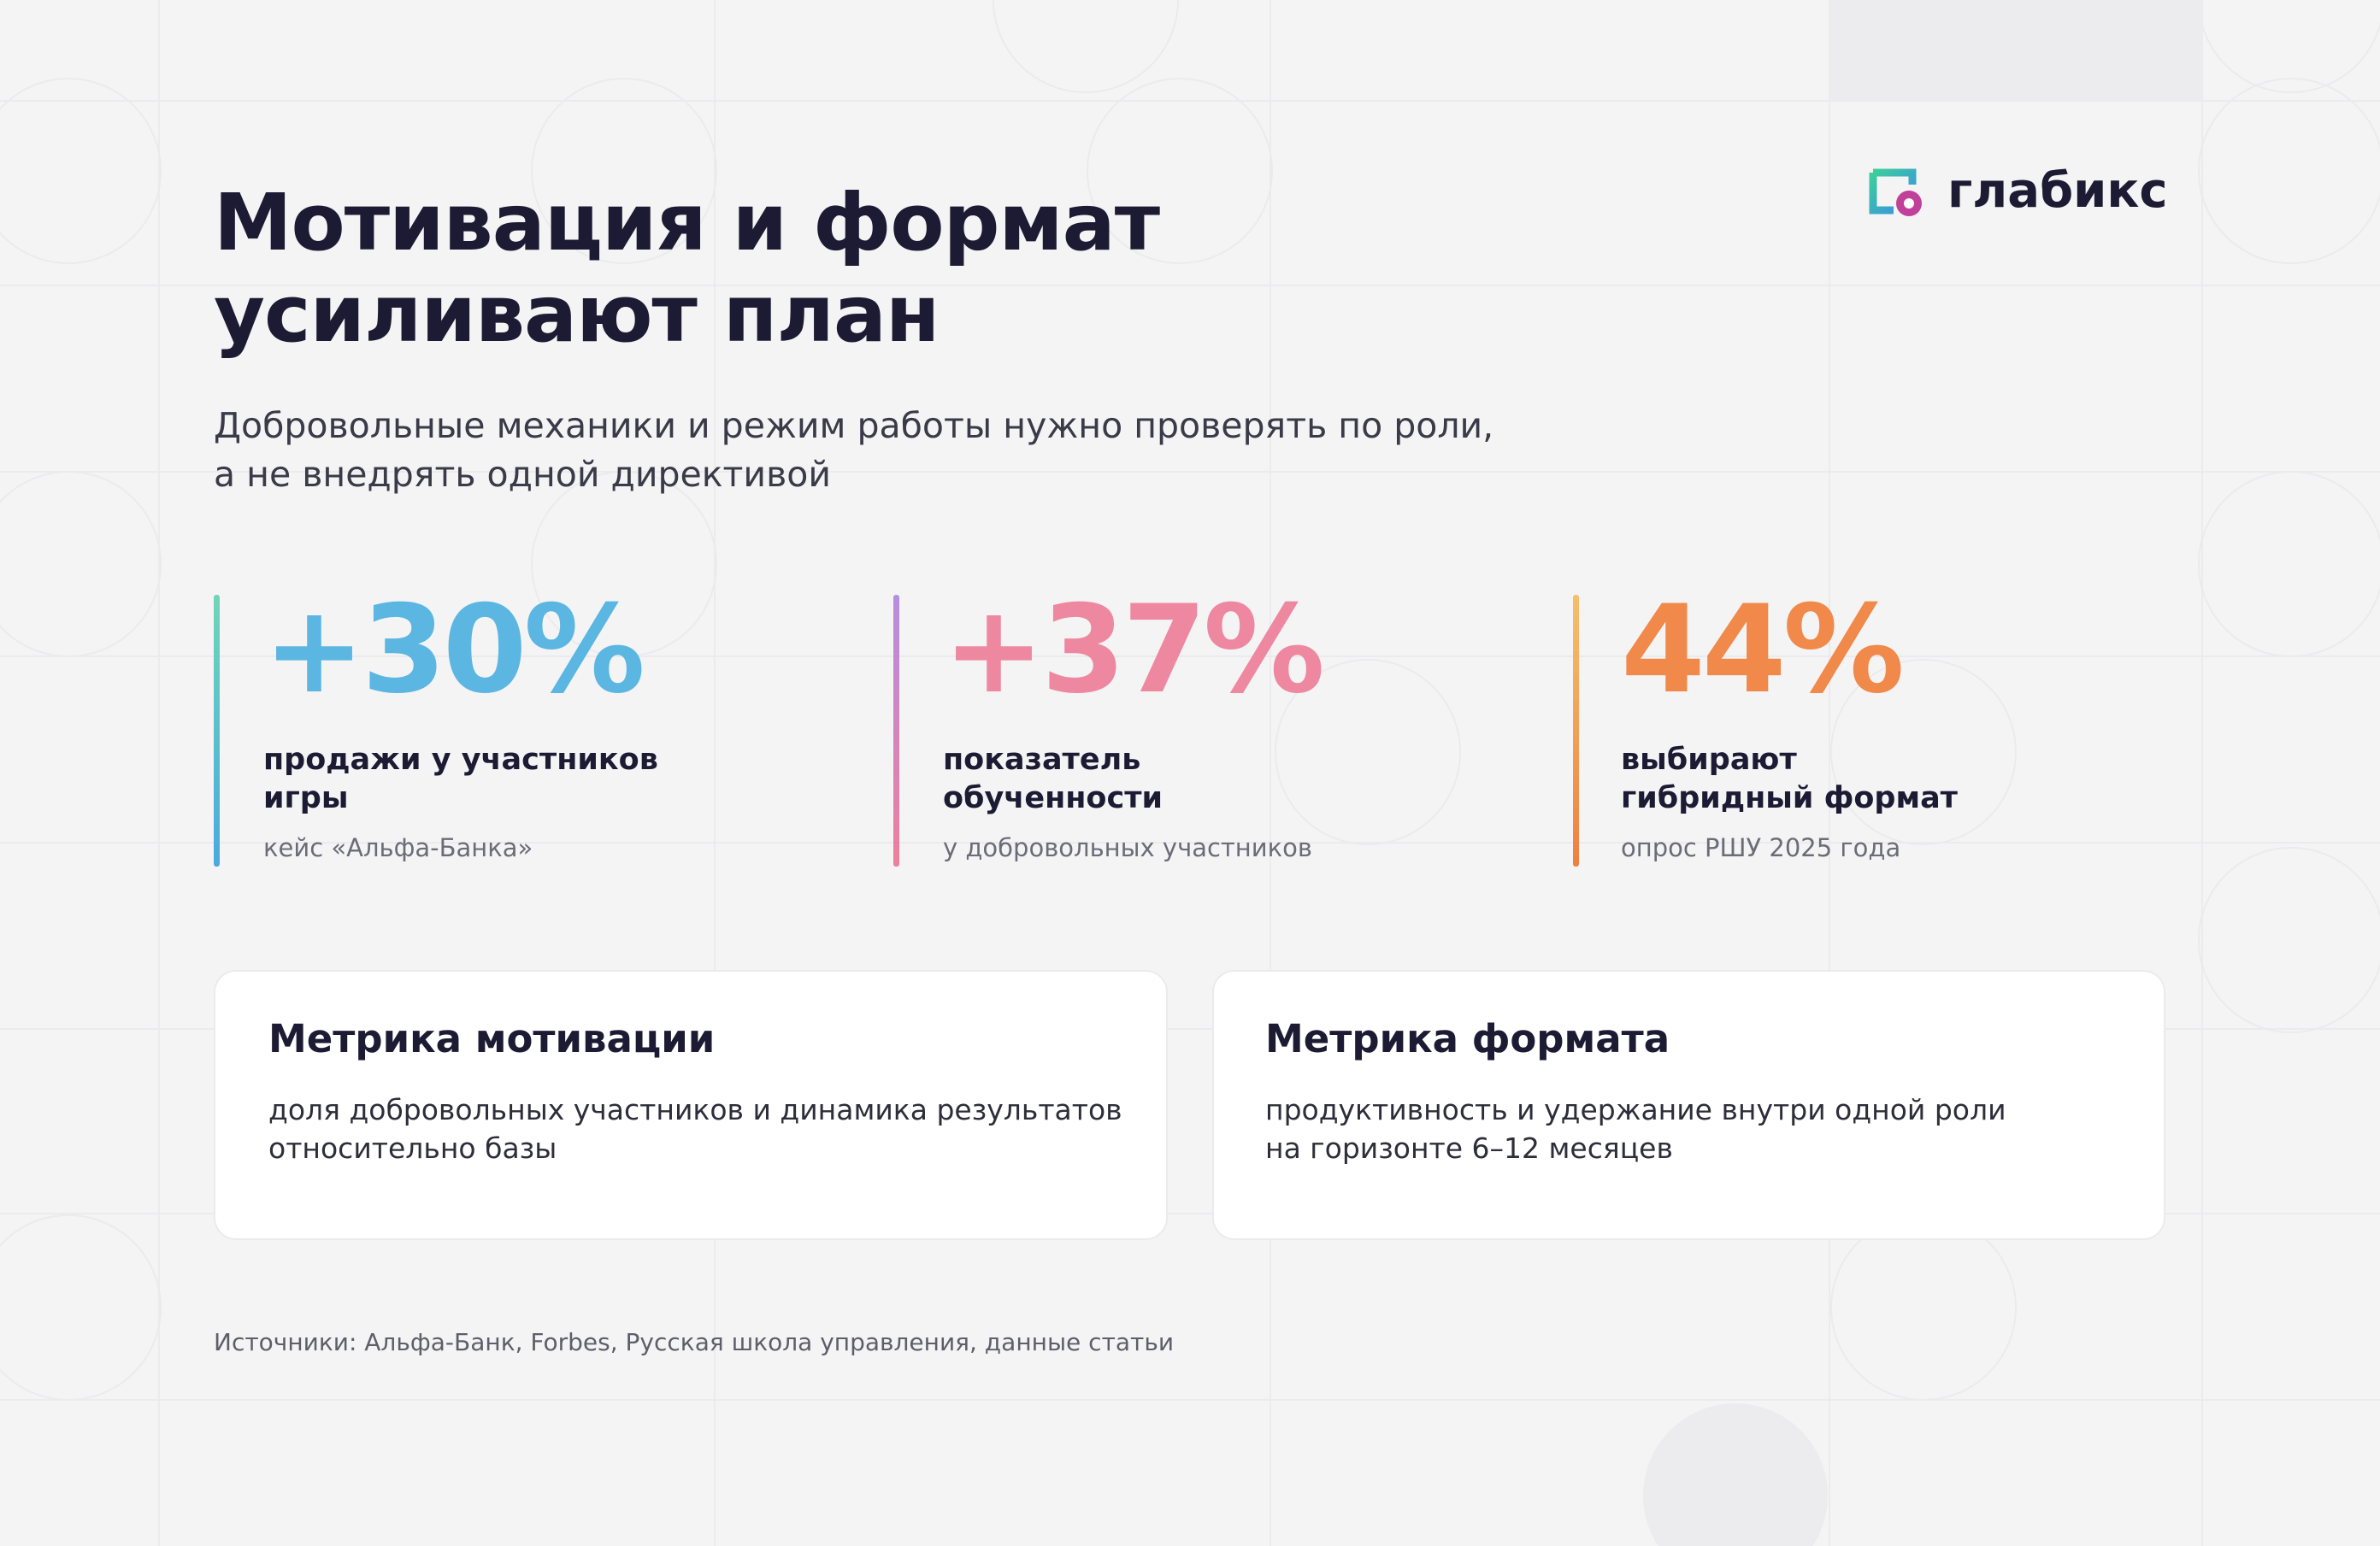  Describe the element at coordinates (460, 760) in the screenshot. I see `stat-label: продажи у участников` at that location.